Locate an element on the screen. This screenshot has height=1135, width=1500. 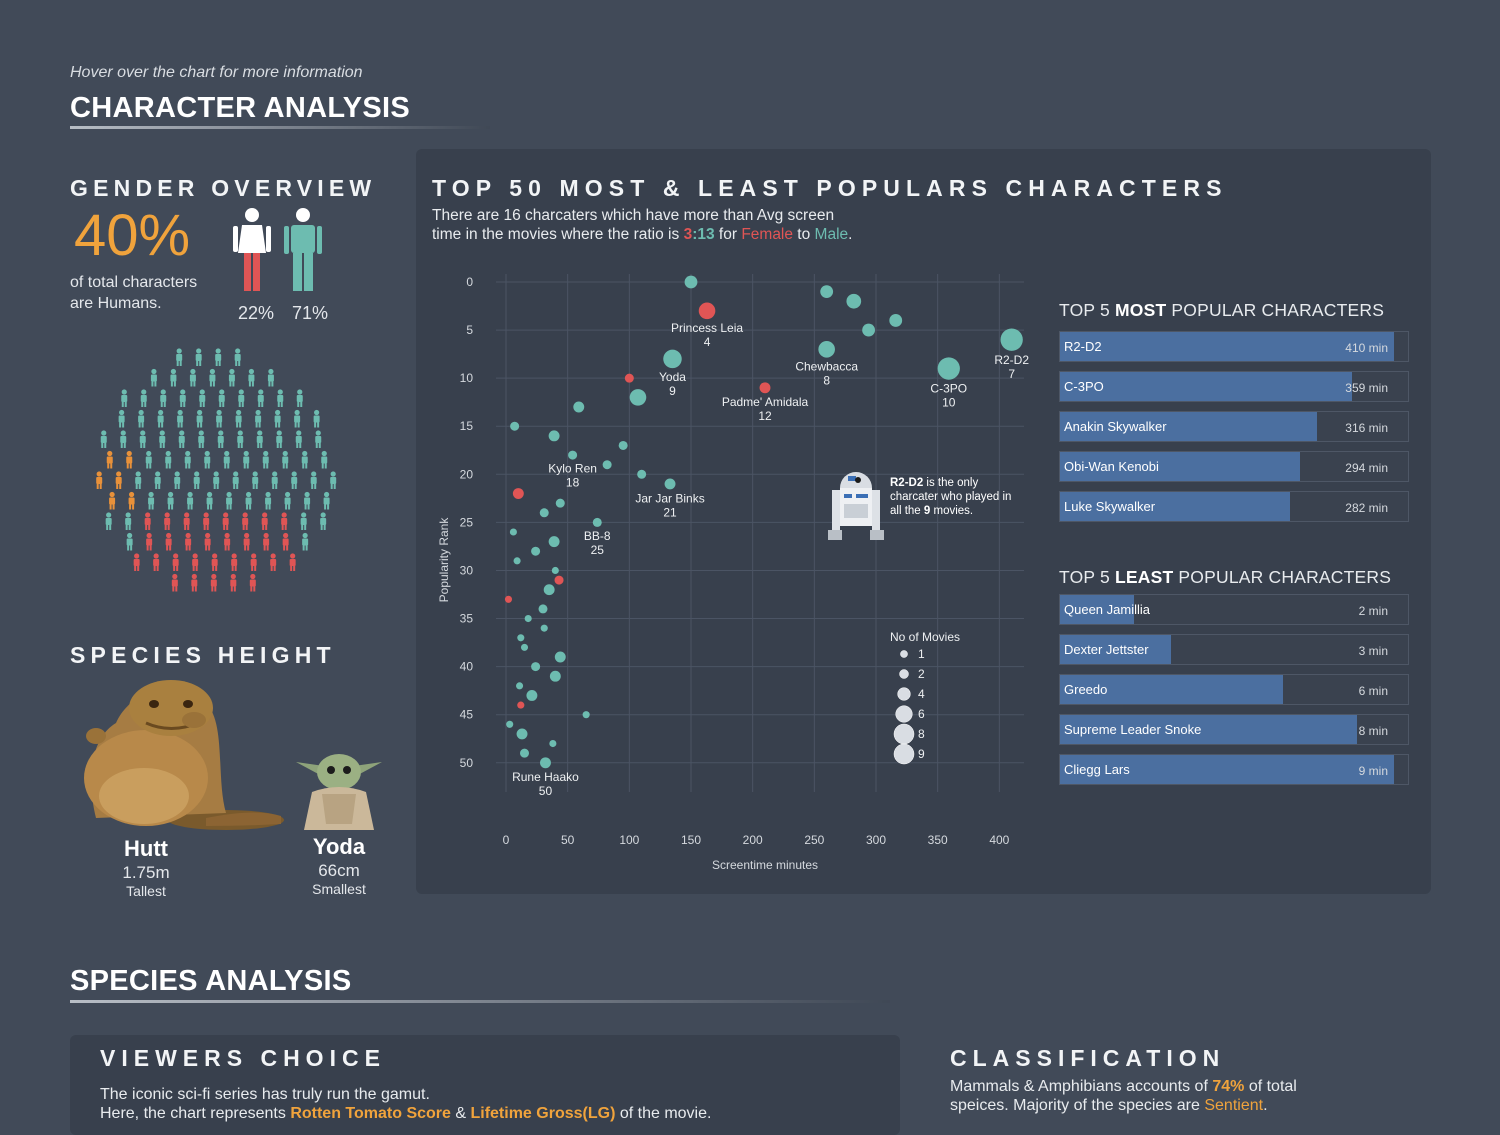
x-axis-label: Screentime minutes is located at coordinates (765, 865).